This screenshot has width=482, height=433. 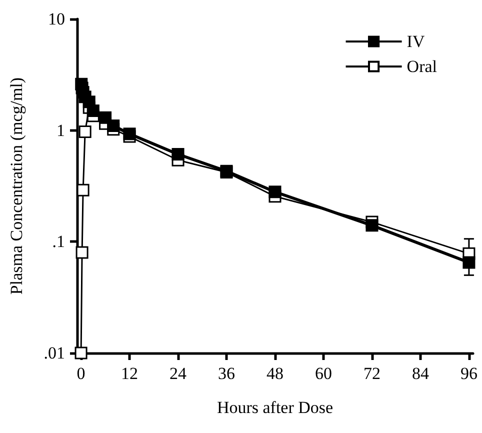 What do you see at coordinates (56, 19) in the screenshot?
I see `y-tick-label: 10` at bounding box center [56, 19].